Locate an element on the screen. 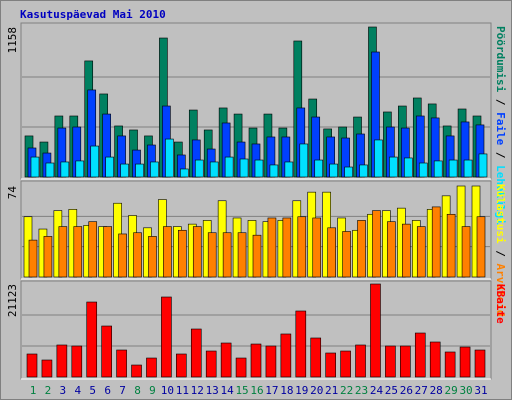 This screenshot has width=512, height=400. y-tick-label: 1158 is located at coordinates (12, 40).